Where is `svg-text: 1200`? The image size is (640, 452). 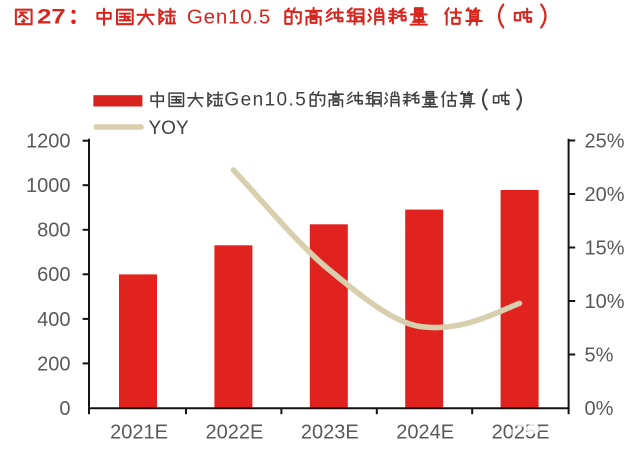
svg-text: 1200 is located at coordinates (48, 142).